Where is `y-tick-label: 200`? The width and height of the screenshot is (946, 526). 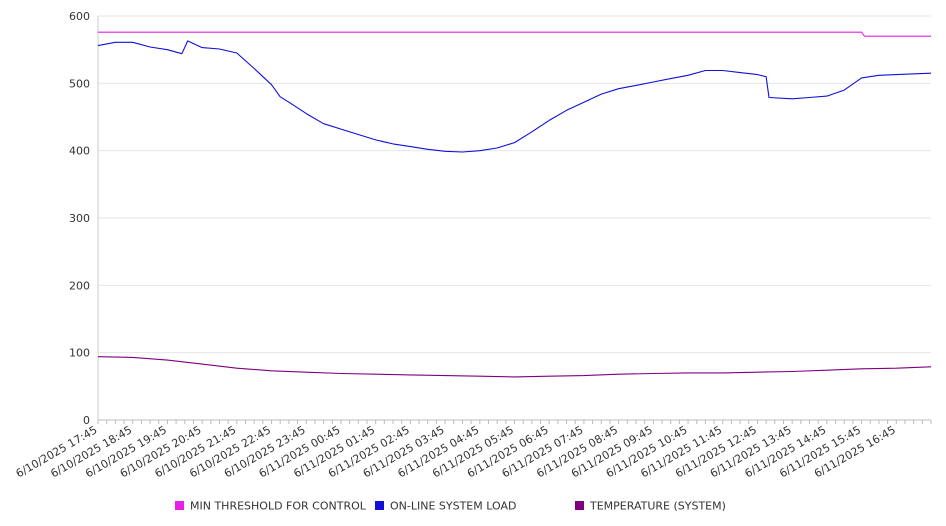
y-tick-label: 200 is located at coordinates (79, 285).